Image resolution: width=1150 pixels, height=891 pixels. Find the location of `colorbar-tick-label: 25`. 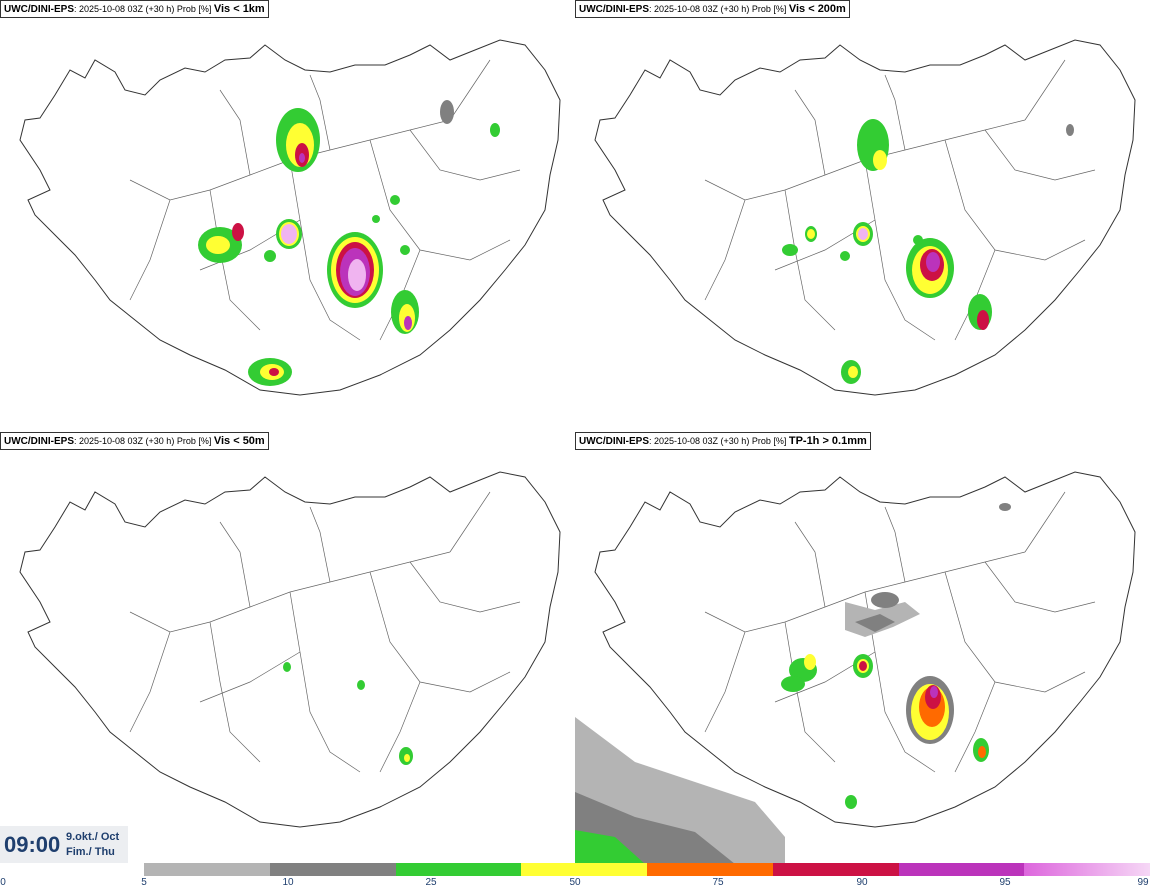

colorbar-tick-label: 25 is located at coordinates (431, 882).